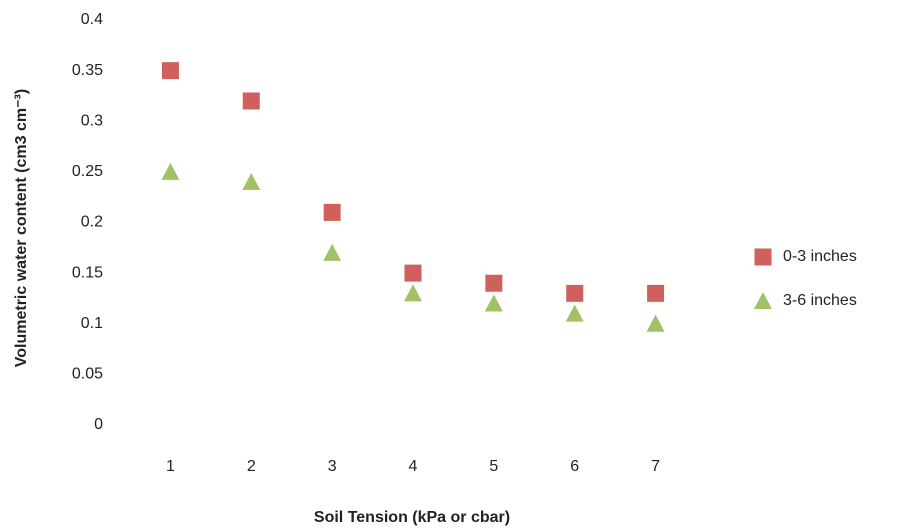  I want to click on y-tick-label: 0.2, so click(92, 222).